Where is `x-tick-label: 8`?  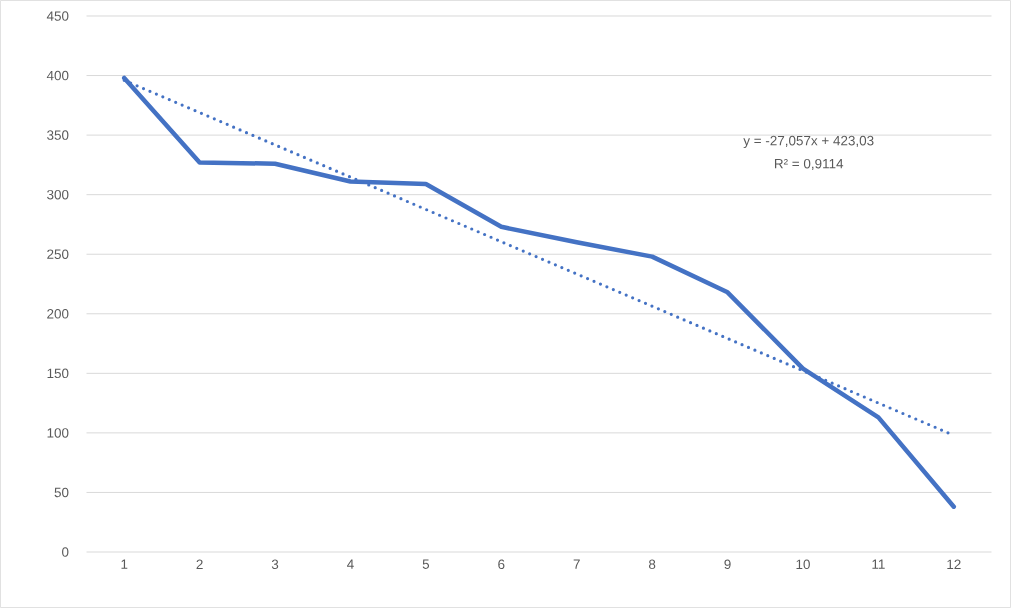 x-tick-label: 8 is located at coordinates (652, 564).